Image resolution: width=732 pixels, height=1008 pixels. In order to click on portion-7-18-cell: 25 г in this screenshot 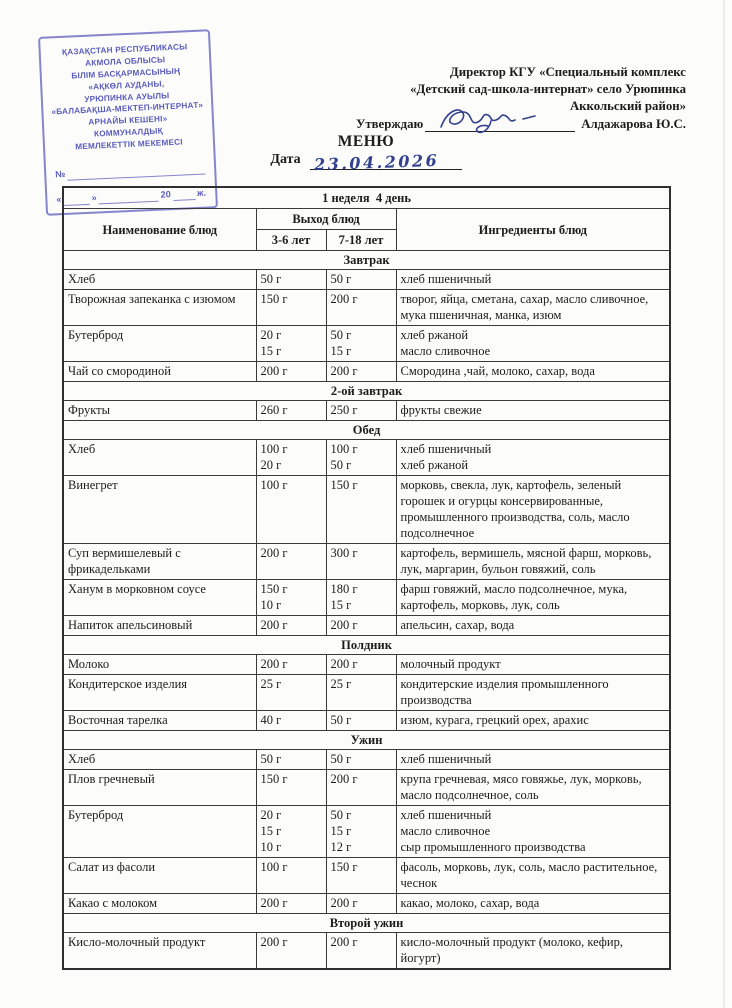, I will do `click(361, 692)`.